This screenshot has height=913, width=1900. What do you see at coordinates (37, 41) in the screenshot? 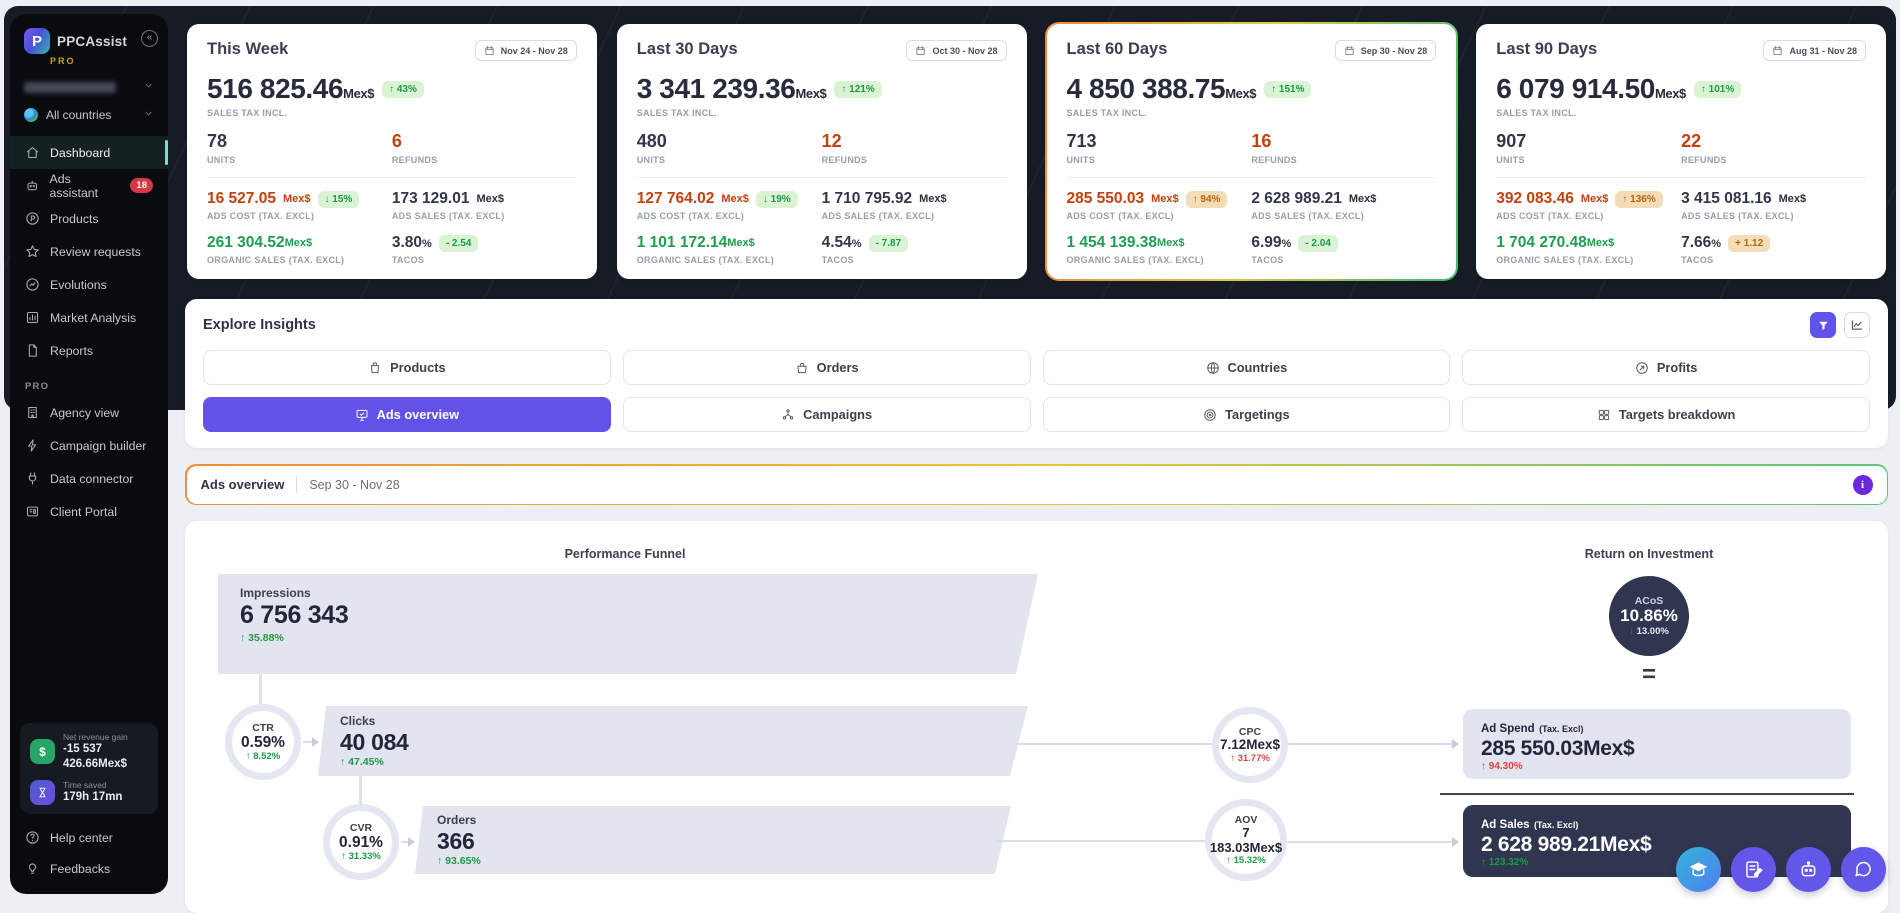
I see `brand-logo-icon: P` at bounding box center [37, 41].